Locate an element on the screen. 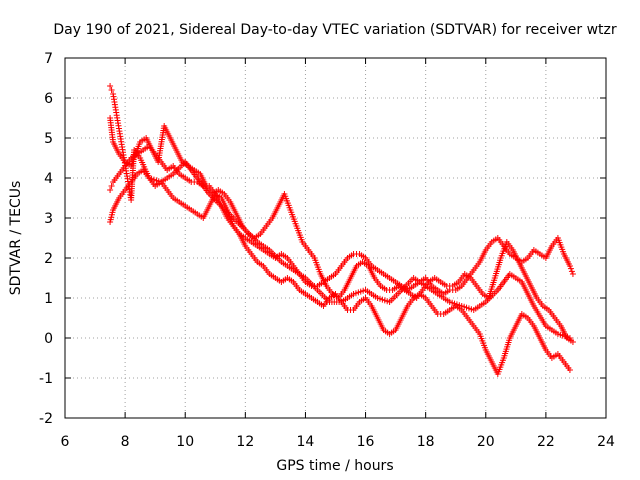  y-tick-label: 2 is located at coordinates (48, 259).